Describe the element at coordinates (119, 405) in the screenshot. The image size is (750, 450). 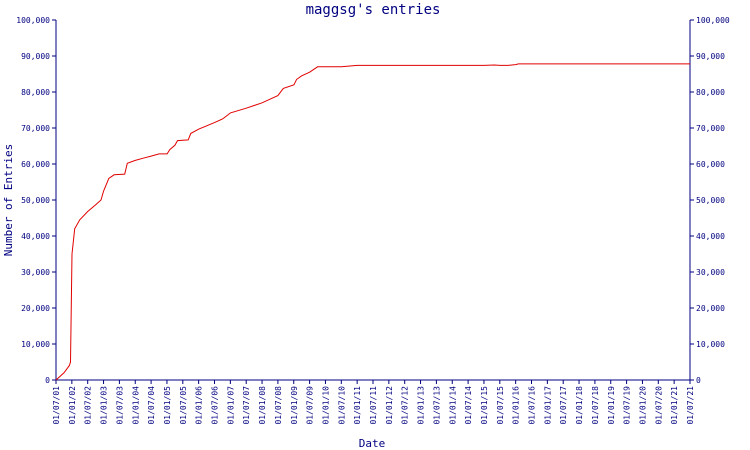
I see `x-tick-label: 01/07/03` at that location.